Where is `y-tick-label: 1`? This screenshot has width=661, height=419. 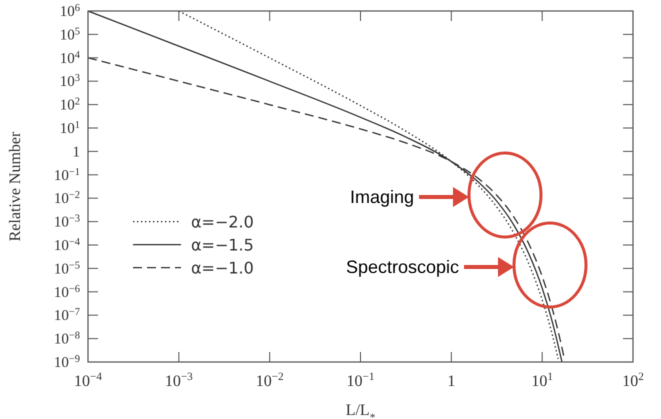
y-tick-label: 1 is located at coordinates (76, 152).